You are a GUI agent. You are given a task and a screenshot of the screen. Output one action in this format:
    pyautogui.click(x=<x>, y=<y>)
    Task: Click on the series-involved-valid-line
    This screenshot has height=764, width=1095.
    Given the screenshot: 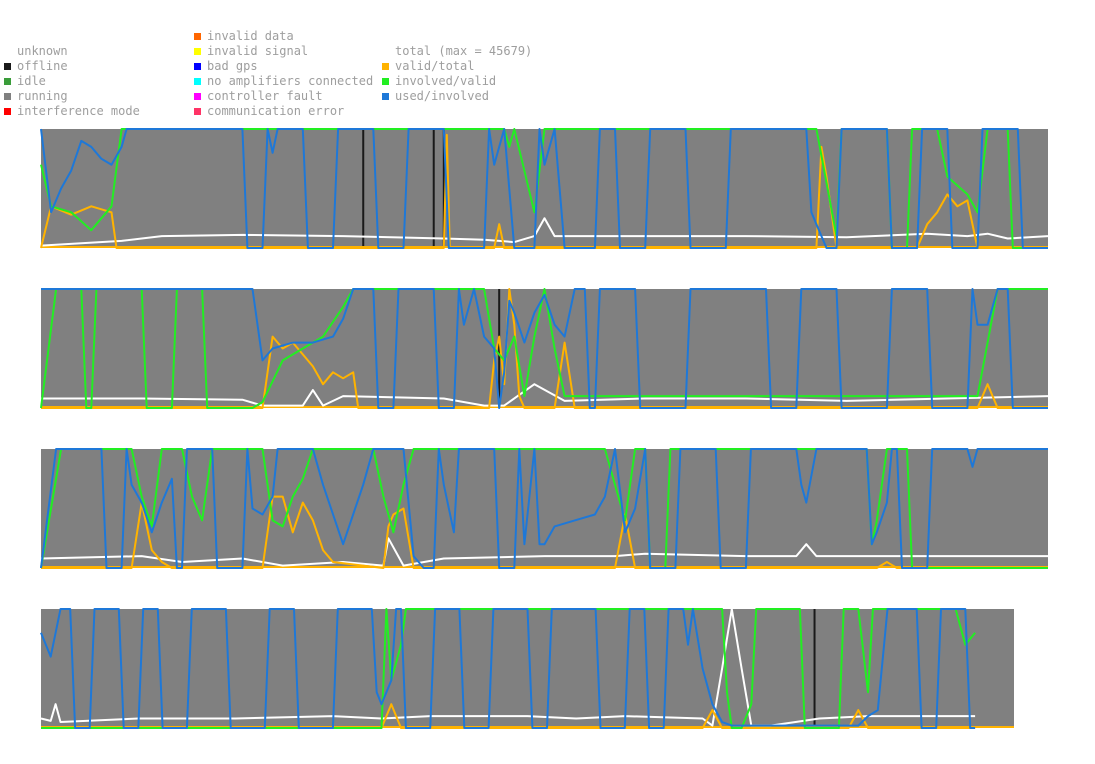 What is the action you would take?
    pyautogui.click(x=508, y=668)
    